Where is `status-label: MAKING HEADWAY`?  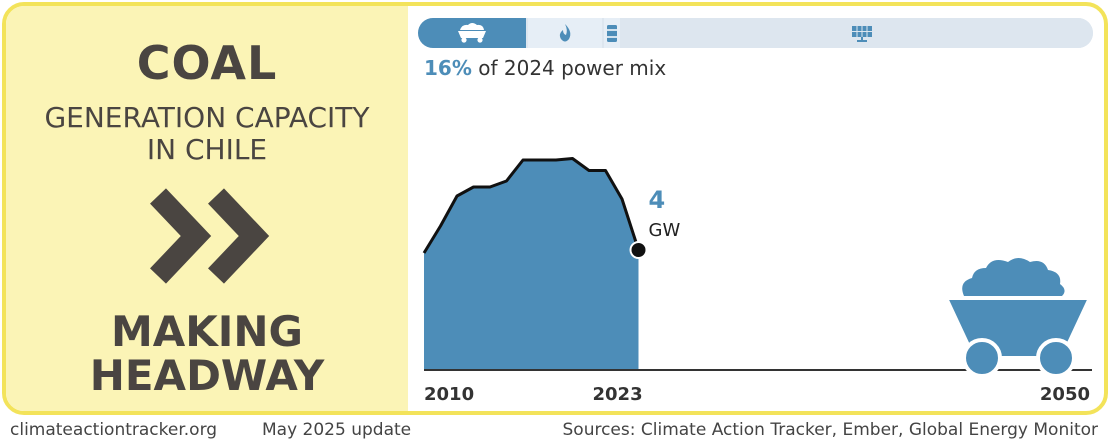 status-label: MAKING HEADWAY is located at coordinates (207, 354).